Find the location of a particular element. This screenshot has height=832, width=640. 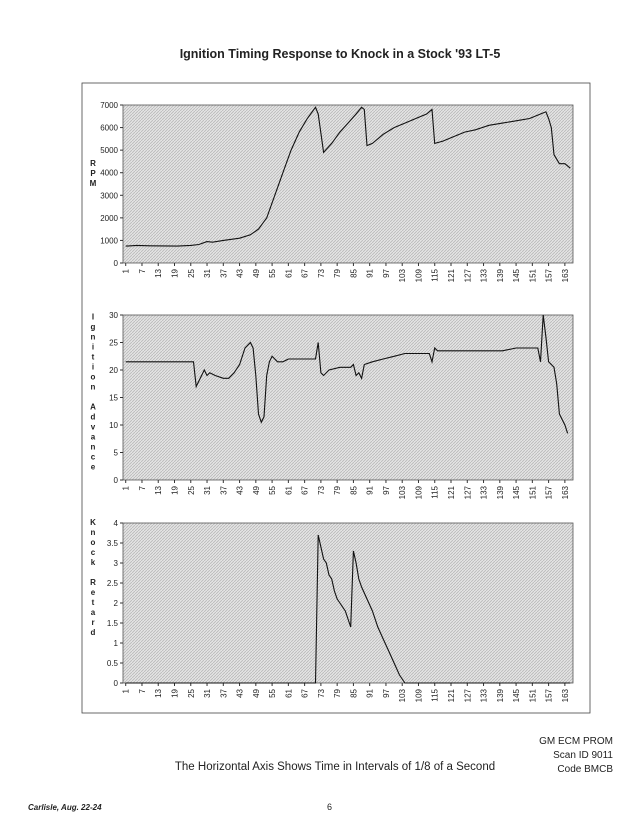

prom-line: GM ECM PROM is located at coordinates (576, 741).